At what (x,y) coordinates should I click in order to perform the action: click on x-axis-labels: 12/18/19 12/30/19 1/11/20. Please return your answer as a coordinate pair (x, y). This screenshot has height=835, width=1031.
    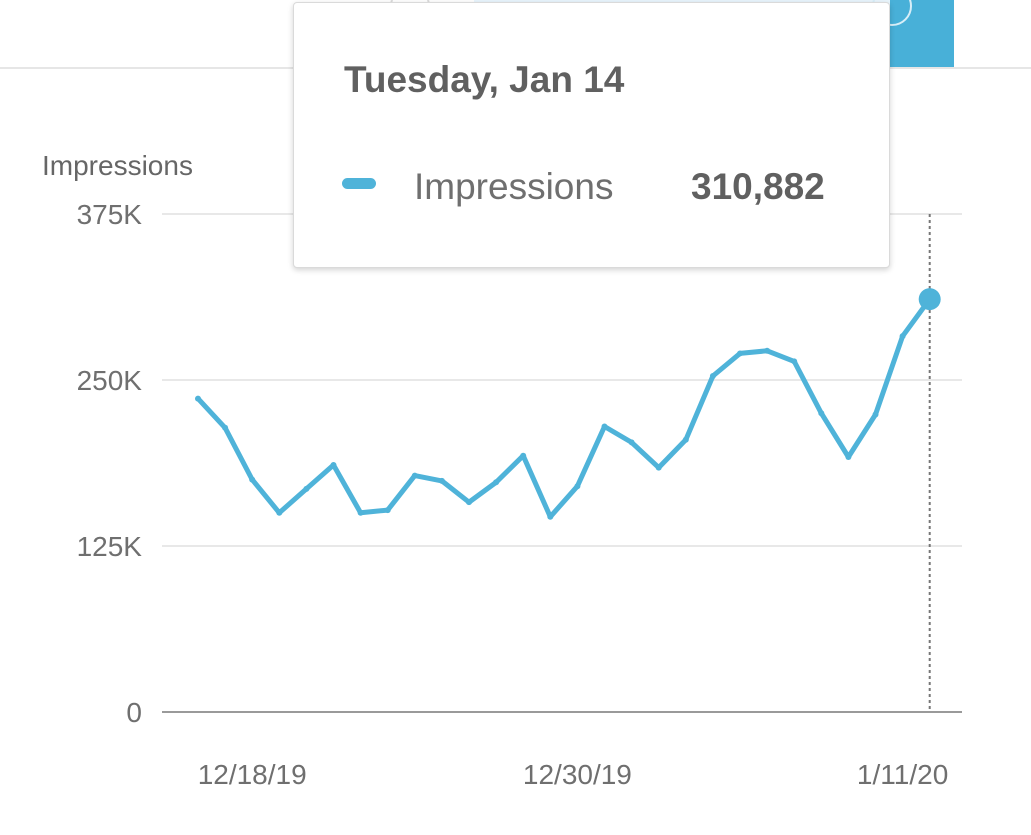
    Looking at the image, I should click on (573, 774).